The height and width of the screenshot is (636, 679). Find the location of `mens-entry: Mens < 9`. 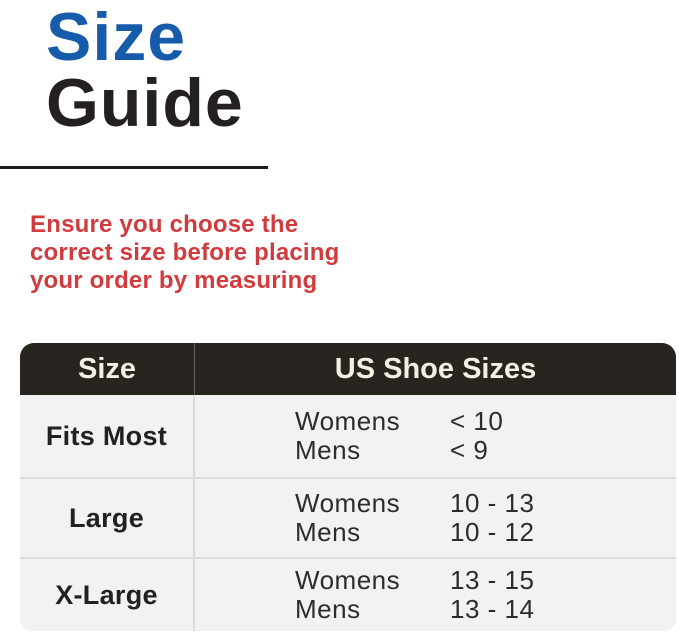

mens-entry: Mens < 9 is located at coordinates (485, 450).